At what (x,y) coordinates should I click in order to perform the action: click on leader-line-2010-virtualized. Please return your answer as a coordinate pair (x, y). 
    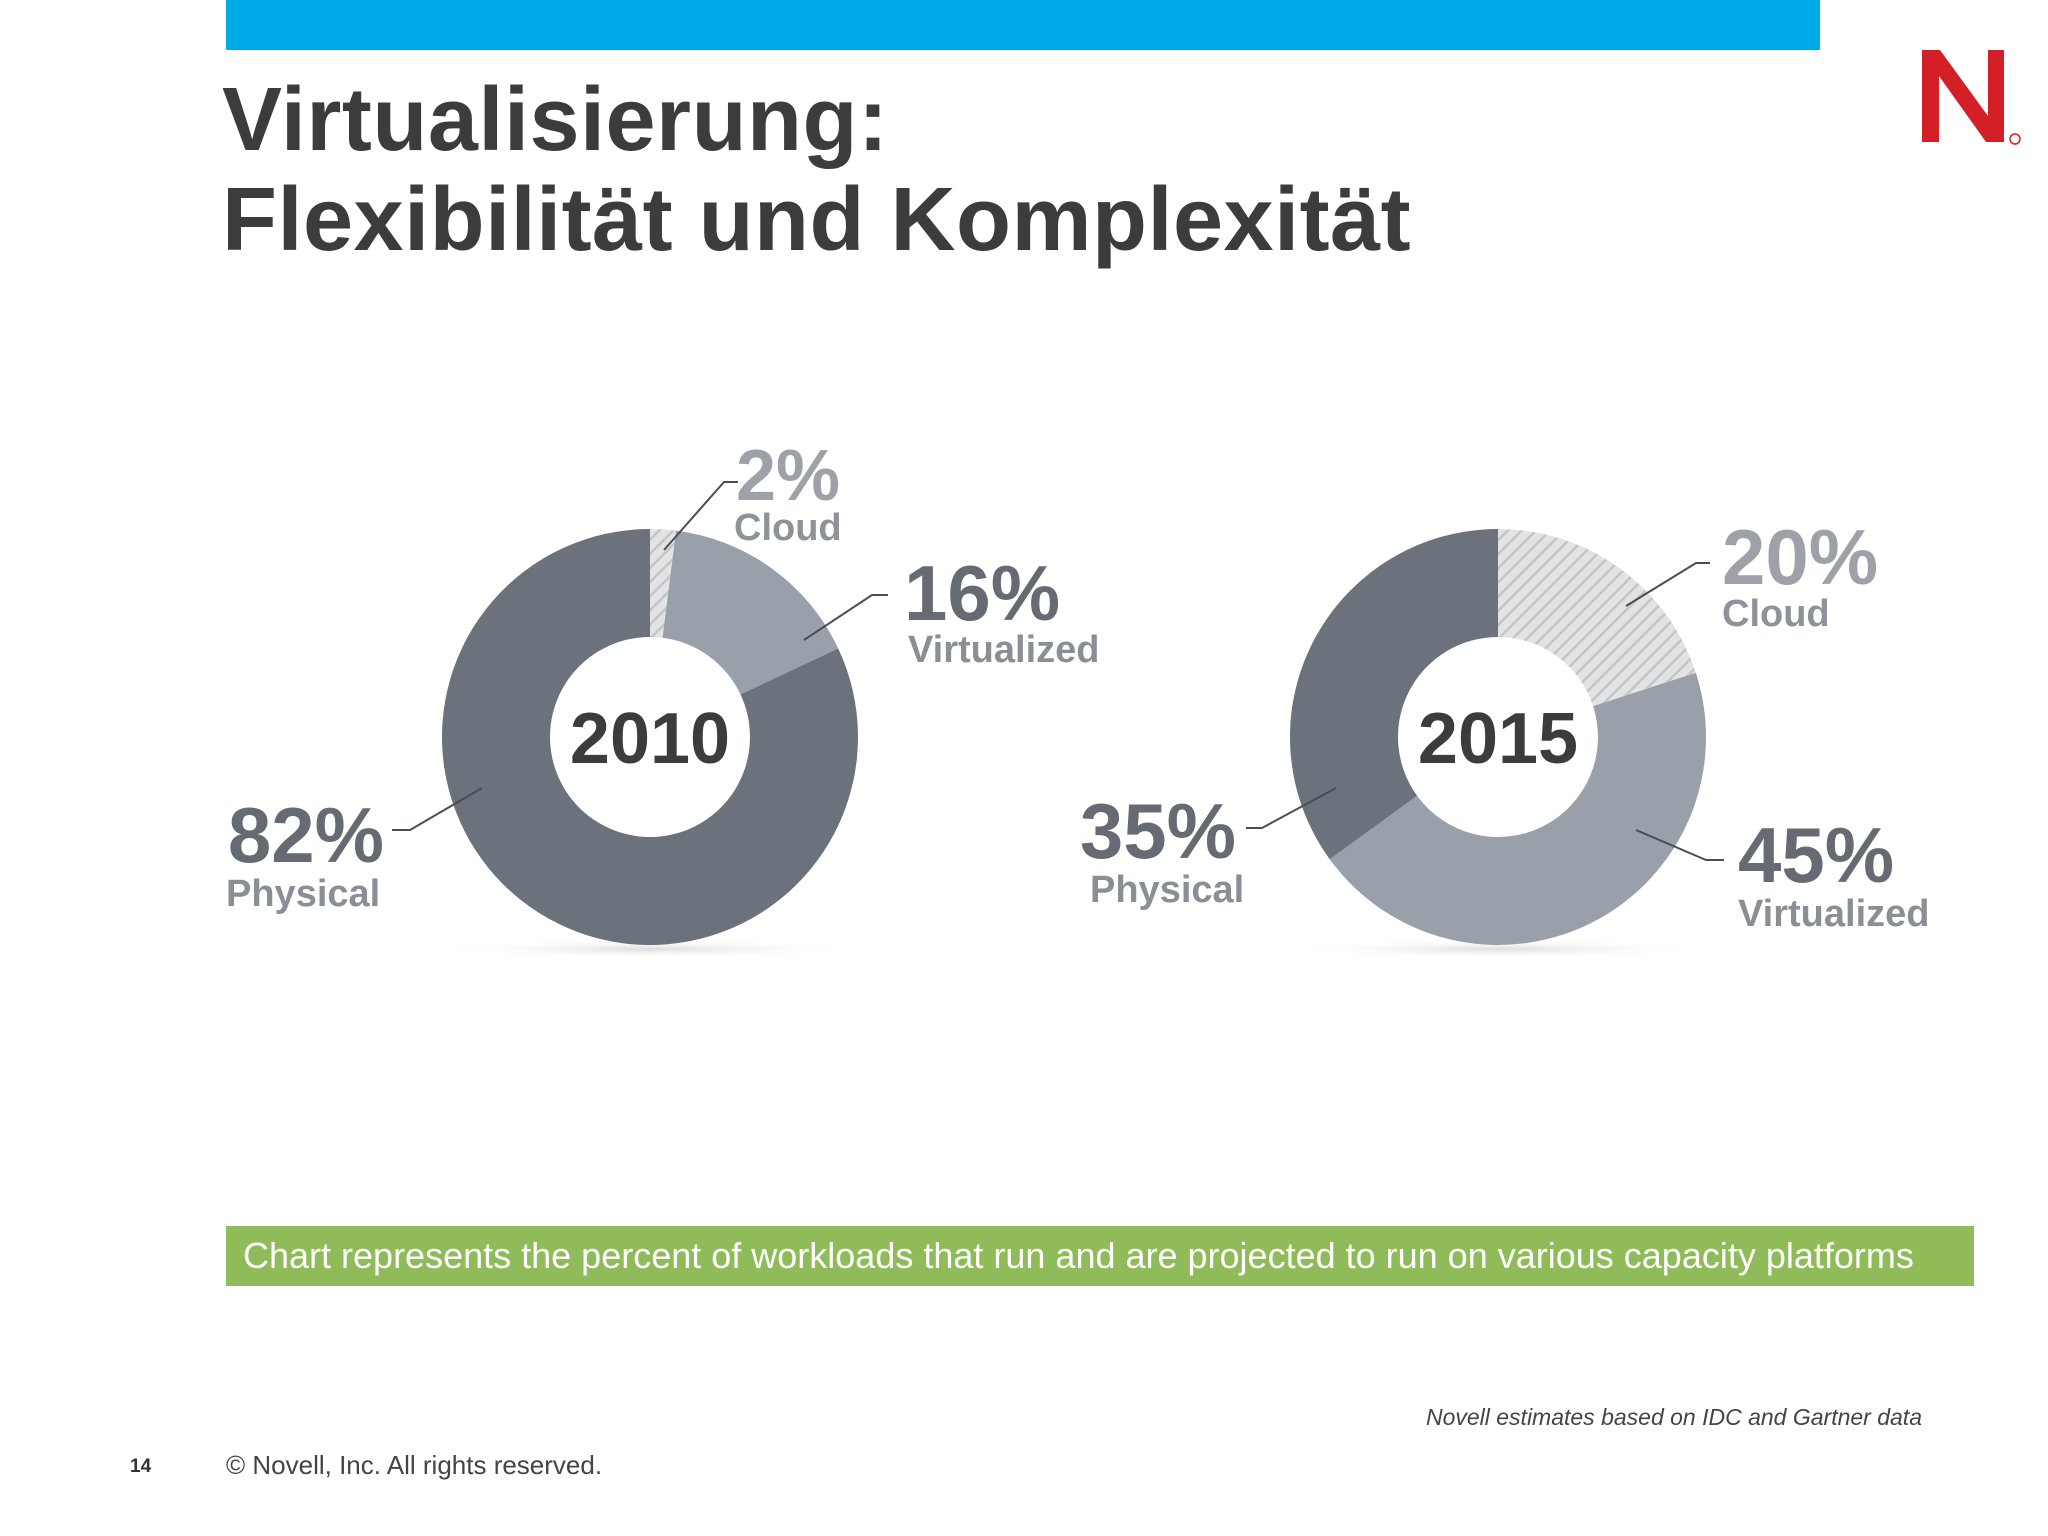
    Looking at the image, I should click on (845, 617).